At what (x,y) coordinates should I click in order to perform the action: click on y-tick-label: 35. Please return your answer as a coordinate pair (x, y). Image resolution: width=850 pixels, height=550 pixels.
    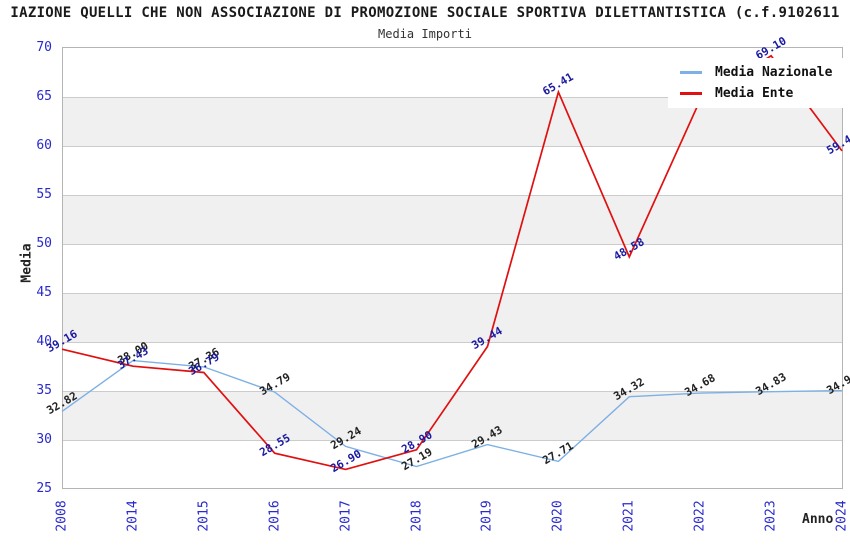
    Looking at the image, I should click on (44, 390).